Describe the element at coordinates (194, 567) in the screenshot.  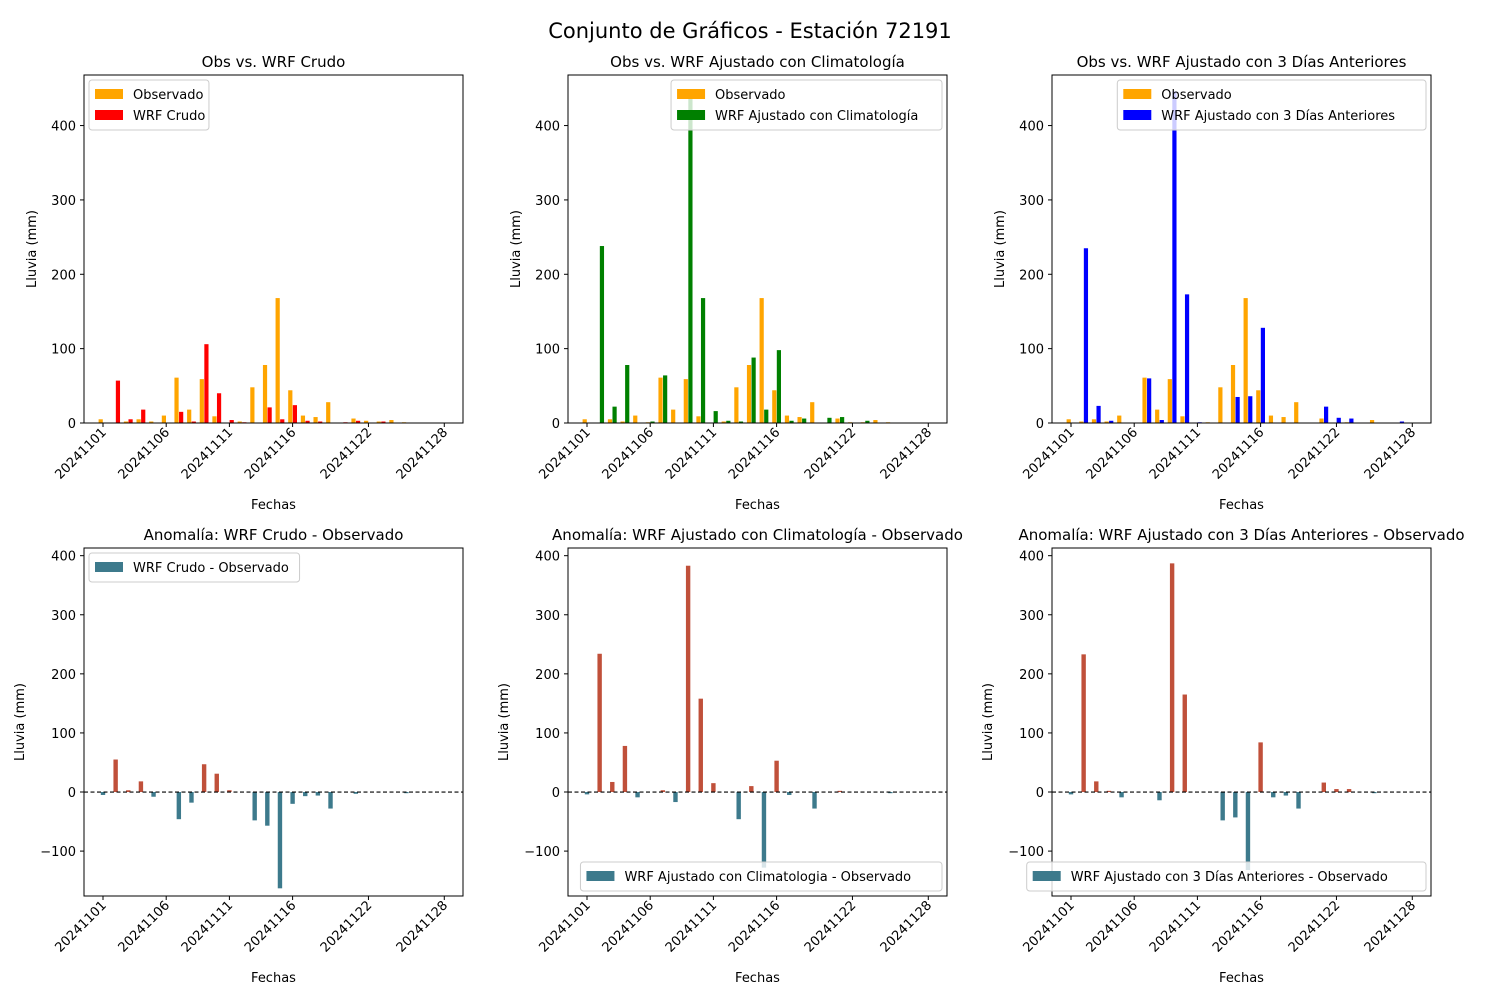
I see `legend: WRF Crudo - Observado` at that location.